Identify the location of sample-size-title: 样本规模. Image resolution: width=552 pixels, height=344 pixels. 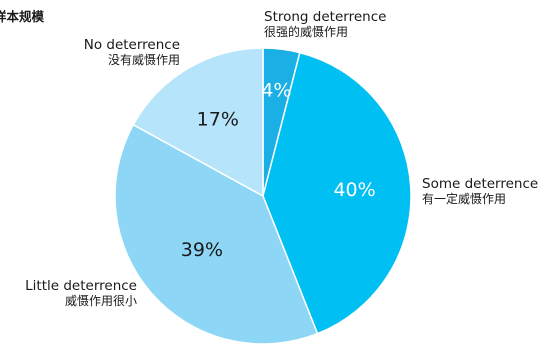
(22, 16).